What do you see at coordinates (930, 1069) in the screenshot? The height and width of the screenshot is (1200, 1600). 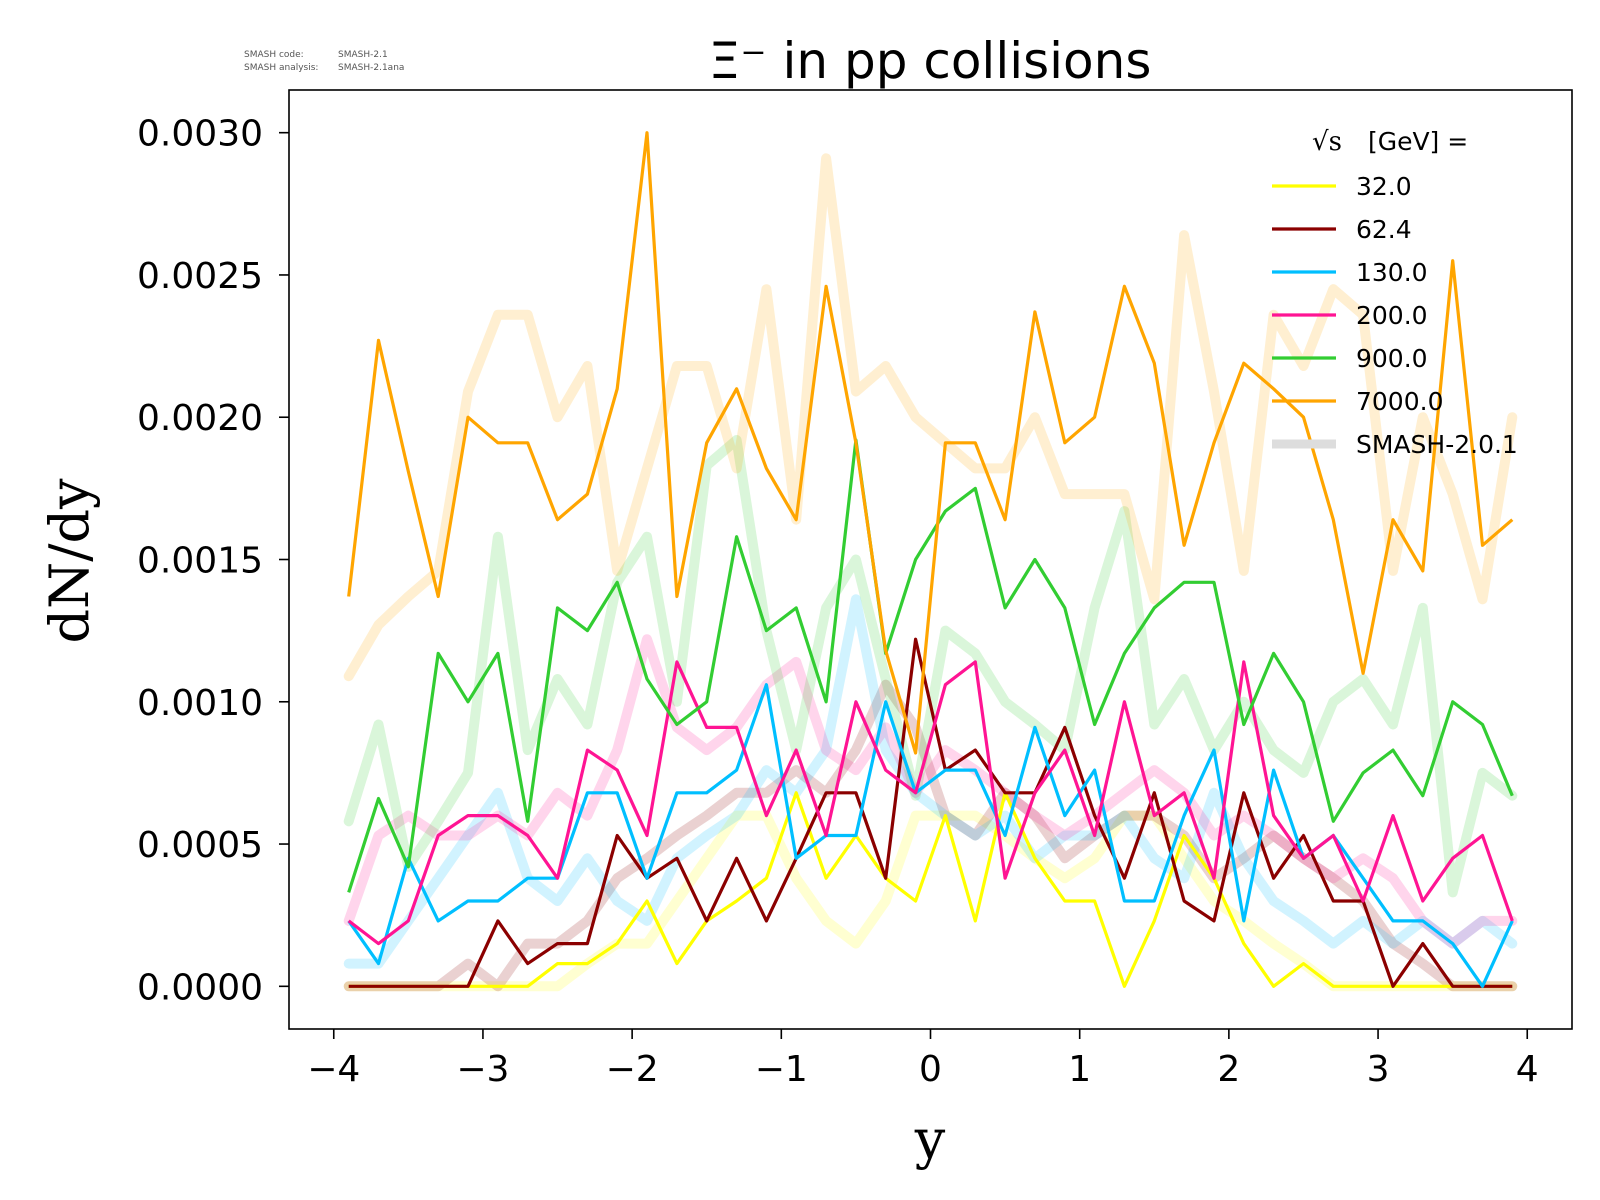 I see `x-tick-label: 0` at bounding box center [930, 1069].